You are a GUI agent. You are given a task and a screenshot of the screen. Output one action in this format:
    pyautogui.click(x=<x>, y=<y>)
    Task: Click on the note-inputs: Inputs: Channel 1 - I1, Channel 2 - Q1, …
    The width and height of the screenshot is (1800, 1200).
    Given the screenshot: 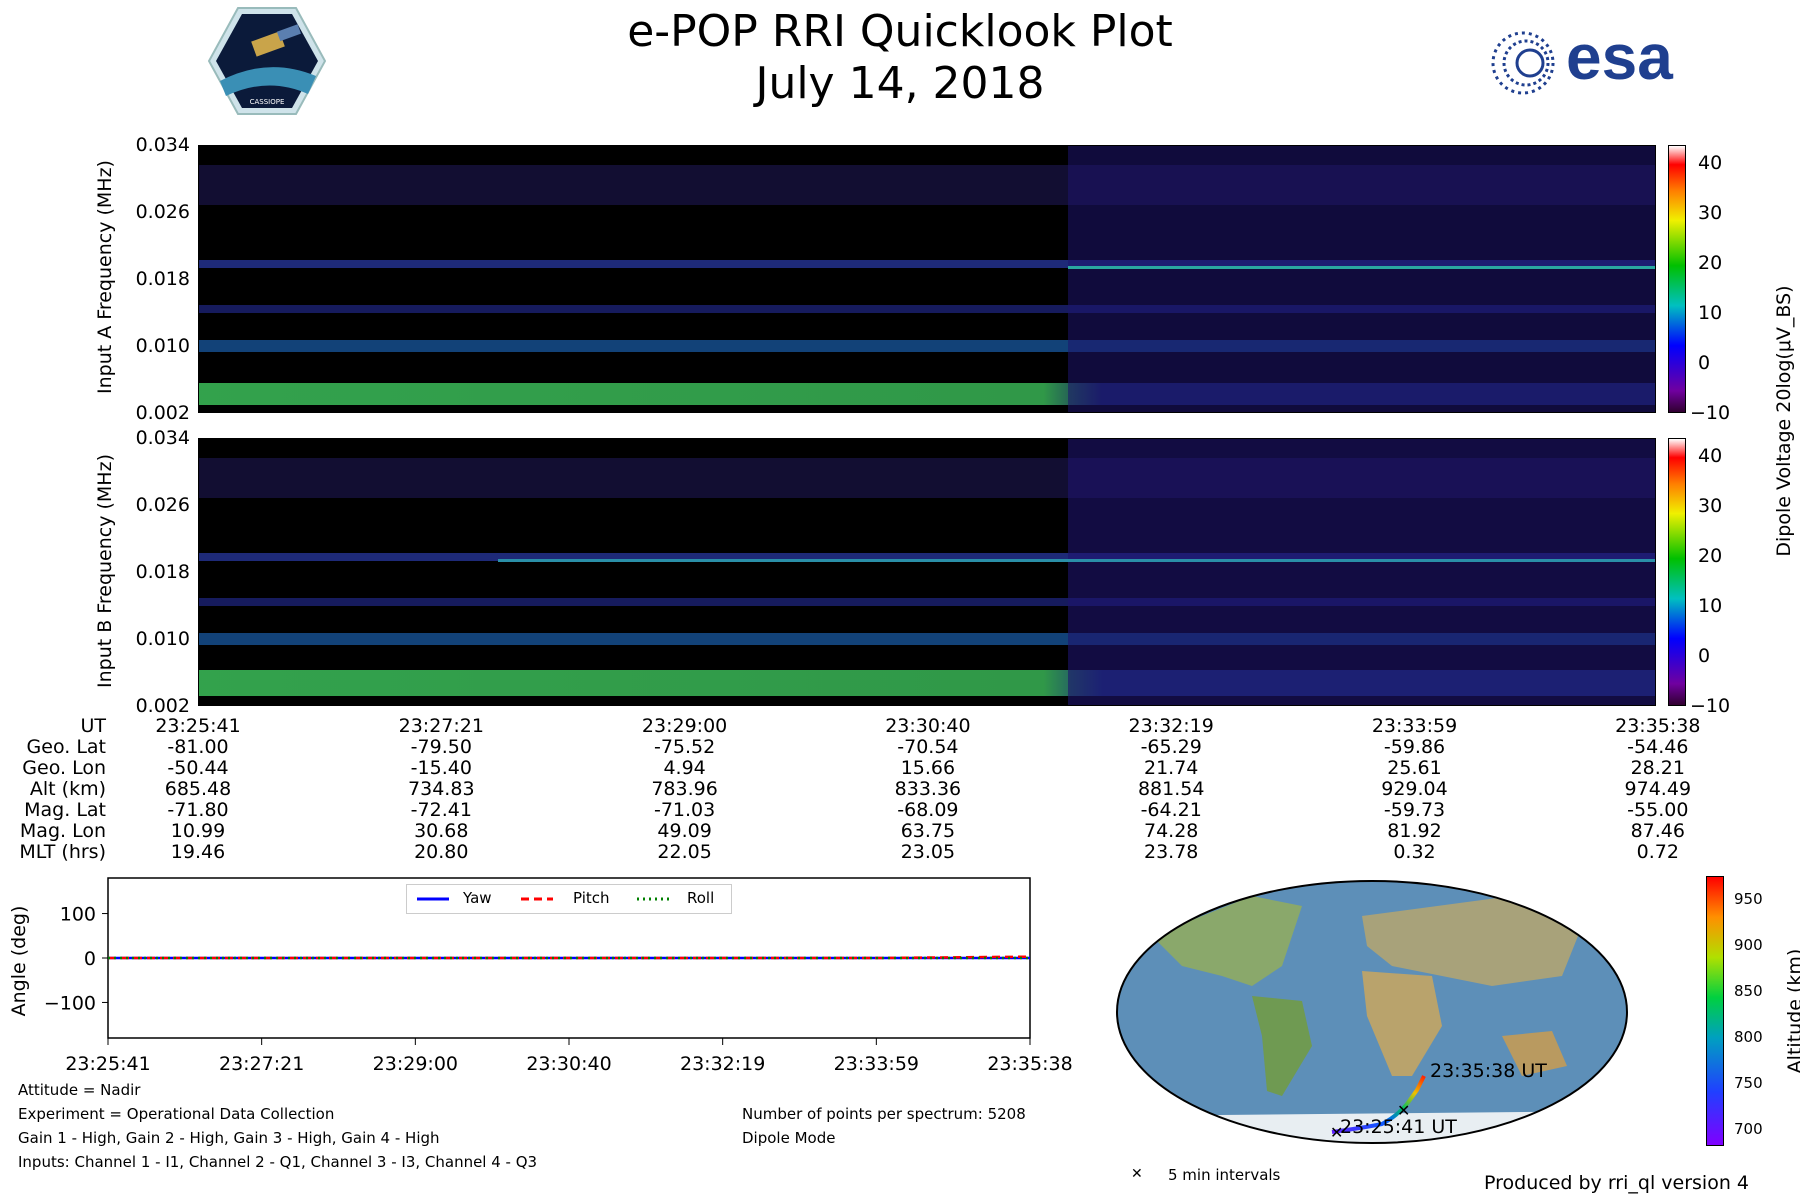 What is the action you would take?
    pyautogui.click(x=278, y=1162)
    